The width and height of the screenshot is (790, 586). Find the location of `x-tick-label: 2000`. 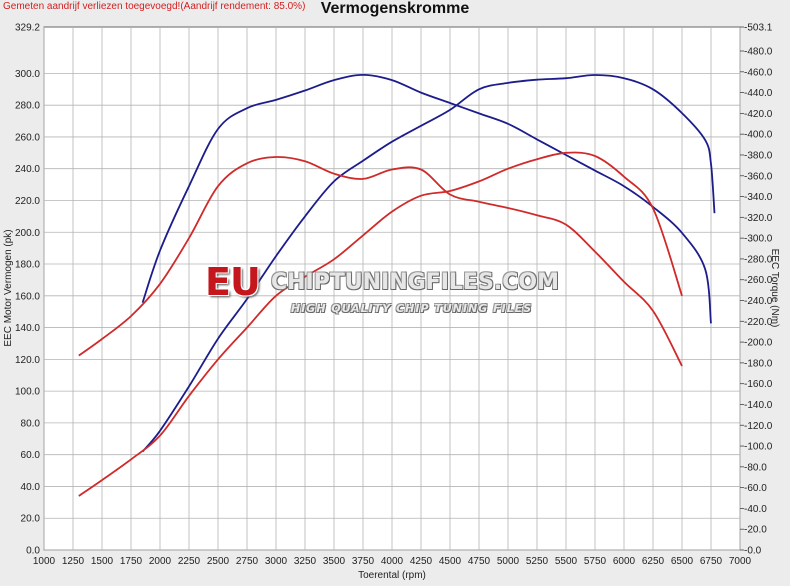

x-tick-label: 2000 is located at coordinates (160, 561).